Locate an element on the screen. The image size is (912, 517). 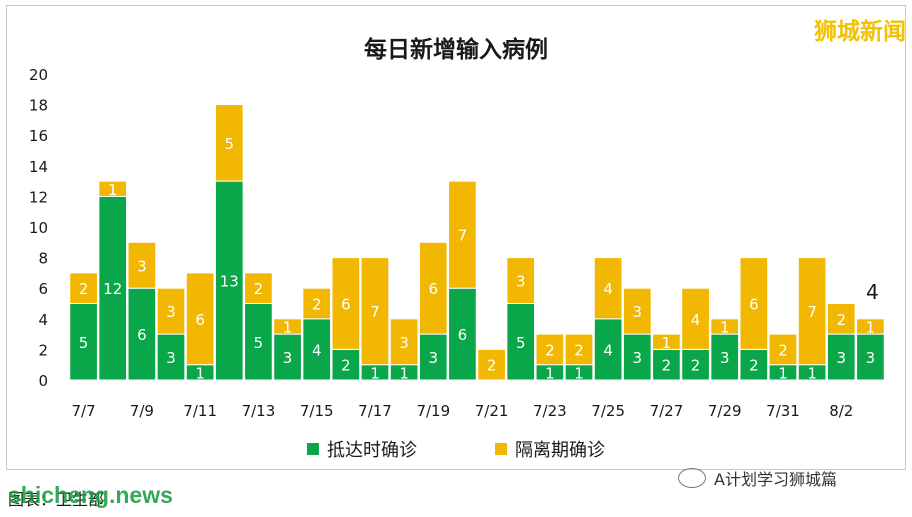
footer-caption: 图表：卫生部 is located at coordinates (56, 499).